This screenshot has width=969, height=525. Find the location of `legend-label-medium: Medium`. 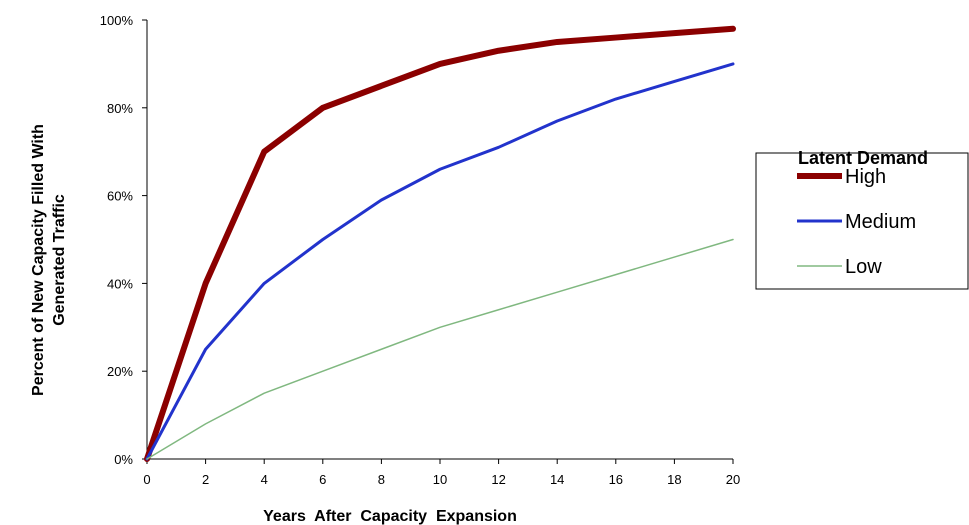

legend-label-medium: Medium is located at coordinates (880, 222).